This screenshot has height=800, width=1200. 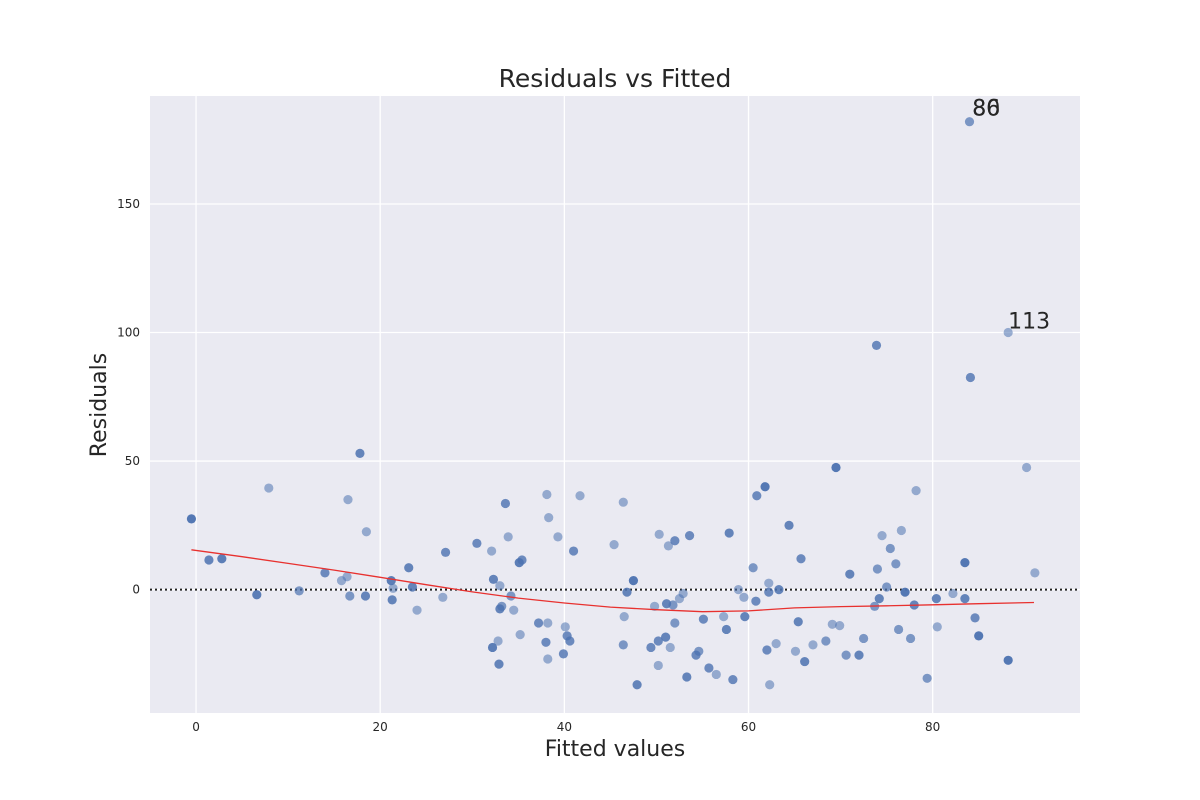 I want to click on y-tick-label: 50, so click(x=132, y=461).